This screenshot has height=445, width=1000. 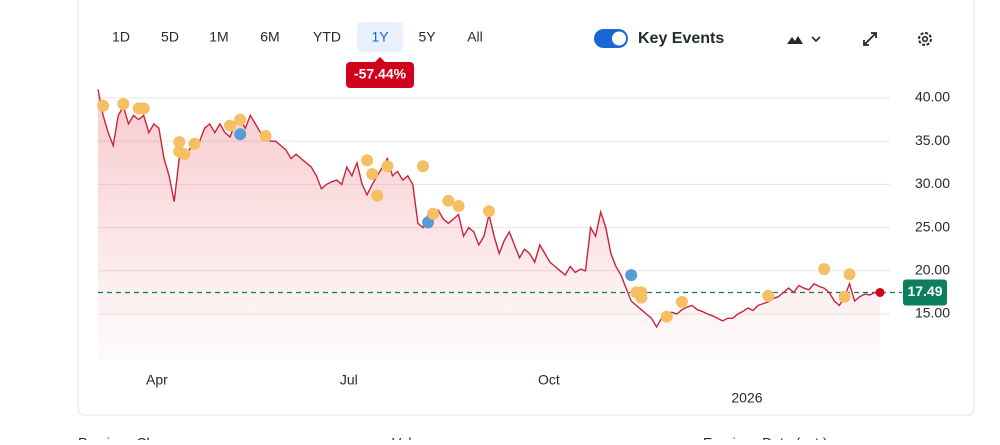 I want to click on gear-outer, so click(x=925, y=39).